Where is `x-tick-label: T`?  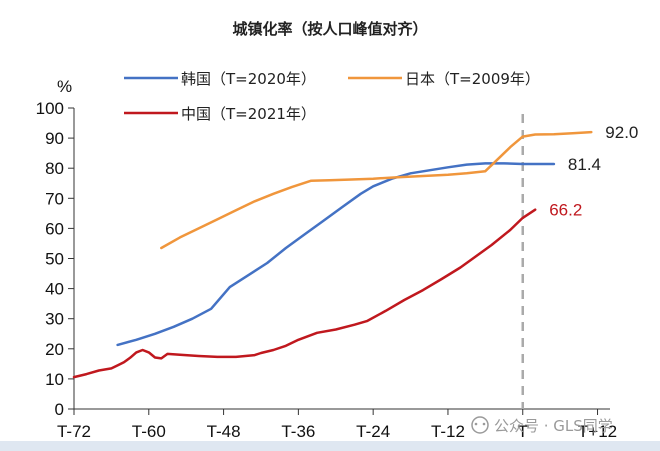 x-tick-label: T is located at coordinates (523, 431).